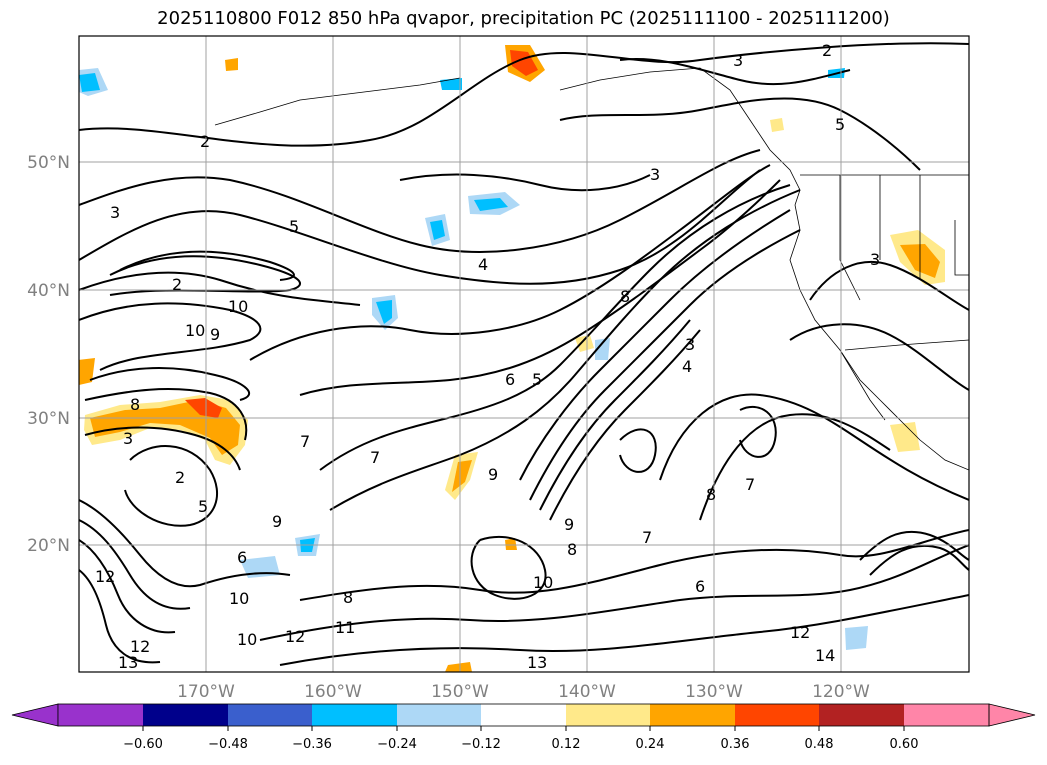  What do you see at coordinates (904, 744) in the screenshot?
I see `colorbar-tick-label: 0.60` at bounding box center [904, 744].